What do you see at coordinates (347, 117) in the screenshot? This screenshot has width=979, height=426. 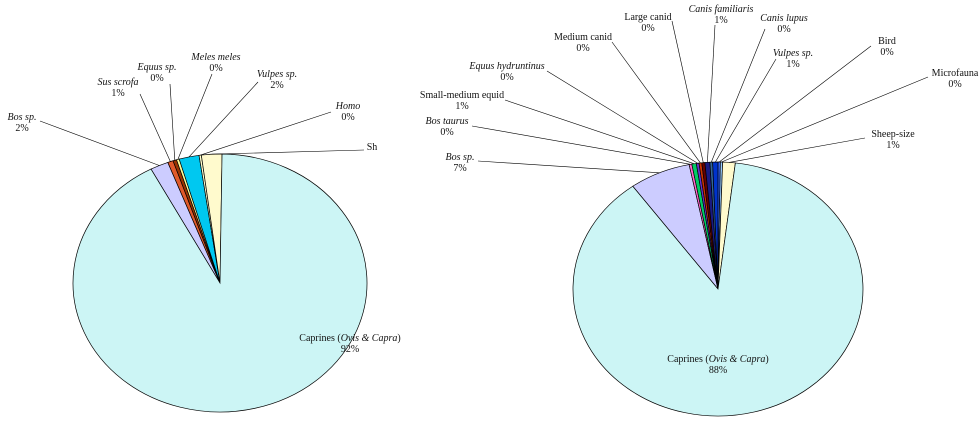 I see `slice-pct-homo: 0%` at bounding box center [347, 117].